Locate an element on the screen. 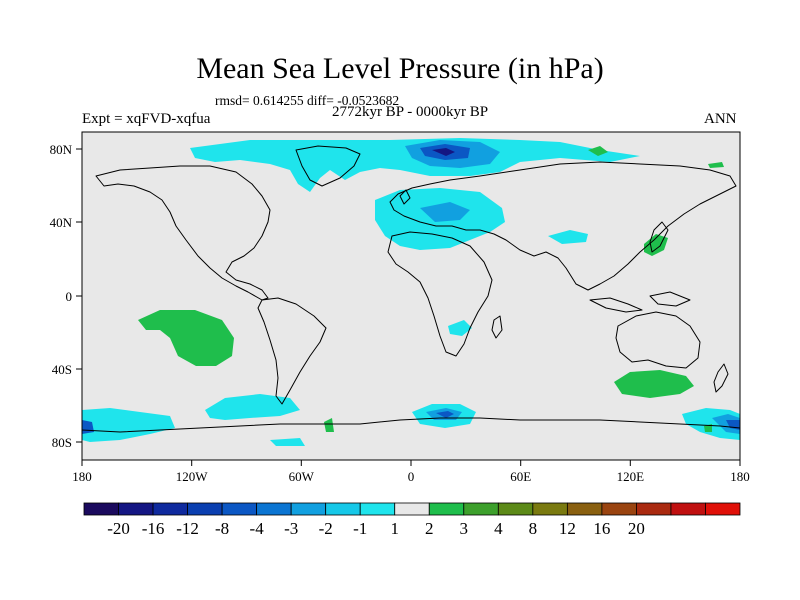 The width and height of the screenshot is (800, 600). chart-title: Mean Sea Level Pressure (in hPa) is located at coordinates (400, 68).